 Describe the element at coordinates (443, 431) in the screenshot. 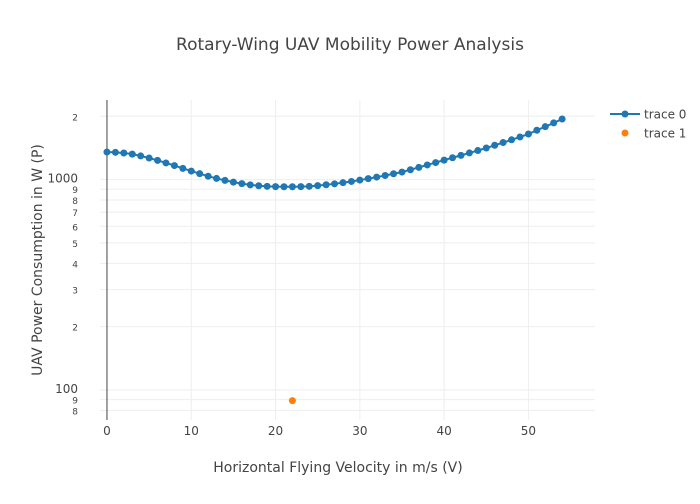

I see `x-tick-label: 40` at that location.